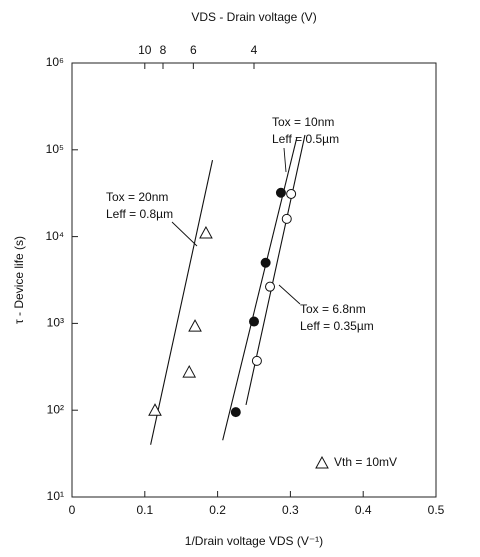 The width and height of the screenshot is (480, 557). Describe the element at coordinates (145, 50) in the screenshot. I see `top-tick-label: 10` at that location.